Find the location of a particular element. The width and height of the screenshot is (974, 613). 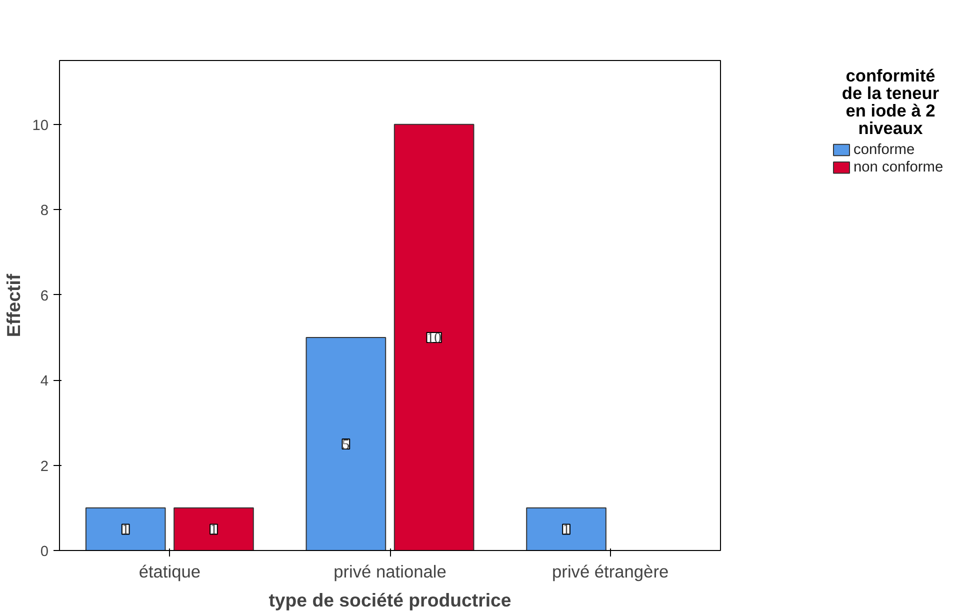

x-tick-label: privé étrangère is located at coordinates (610, 572).